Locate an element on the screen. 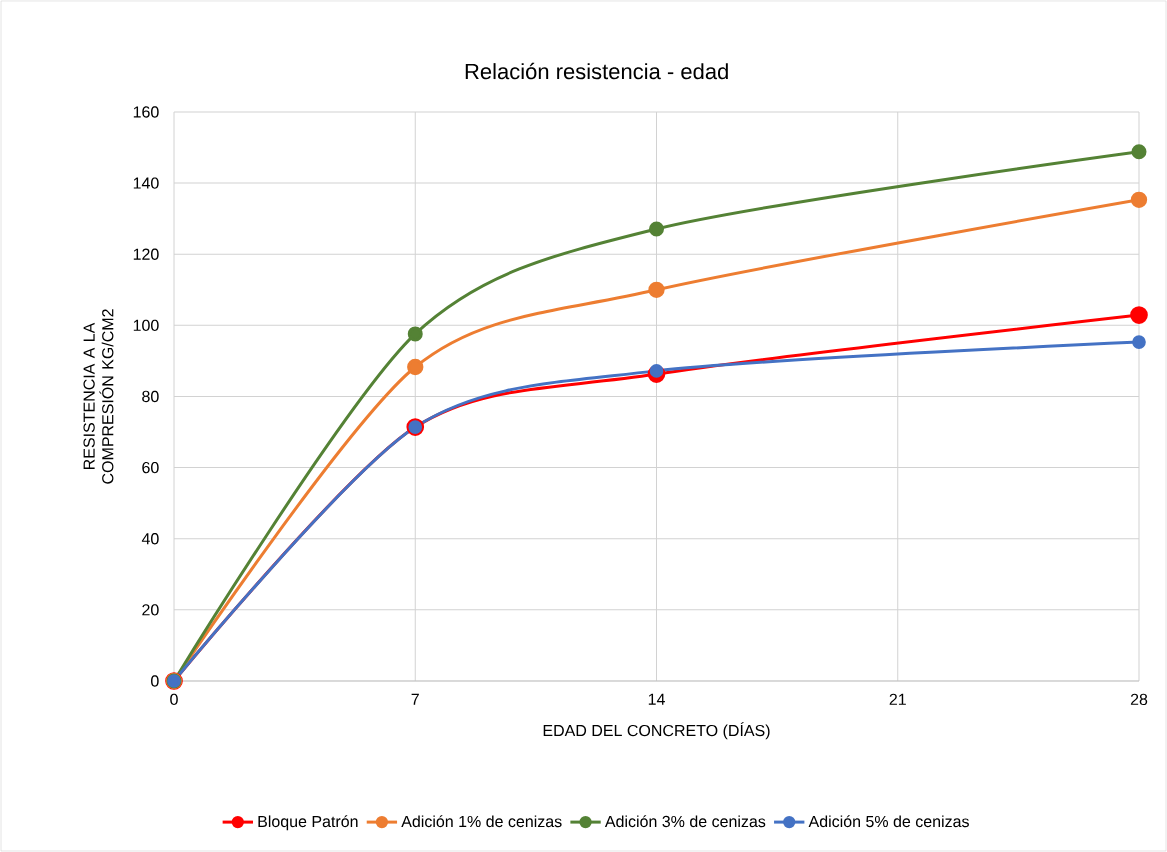 The image size is (1167, 852). y-tick-label: 60 is located at coordinates (150, 467).